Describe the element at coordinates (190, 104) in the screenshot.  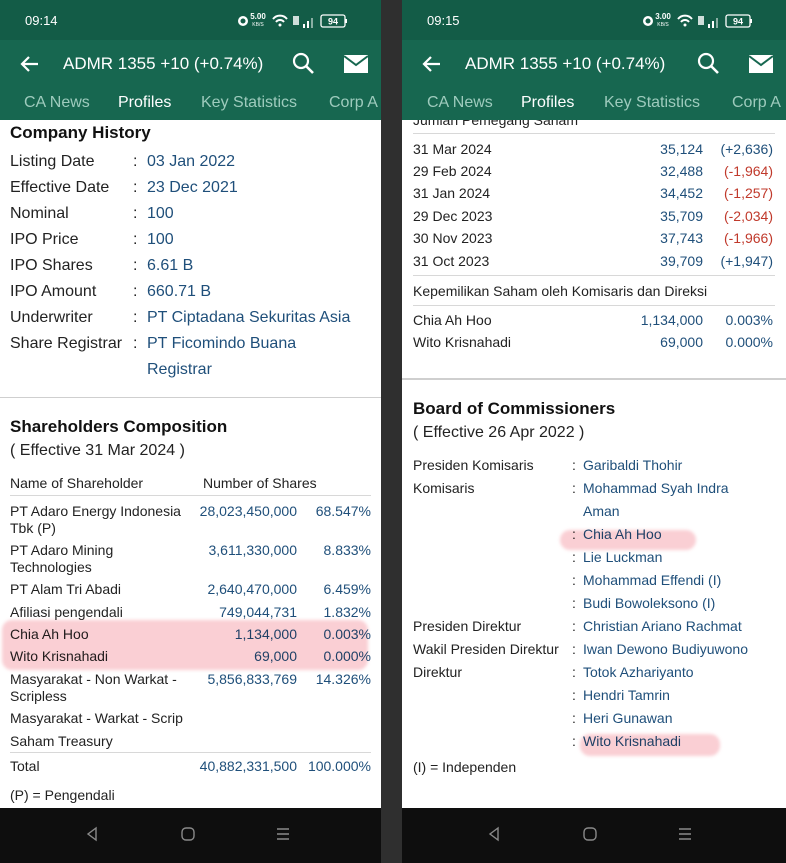
I see `tab-bar: CA News Profiles Key Statistics Corp A` at that location.